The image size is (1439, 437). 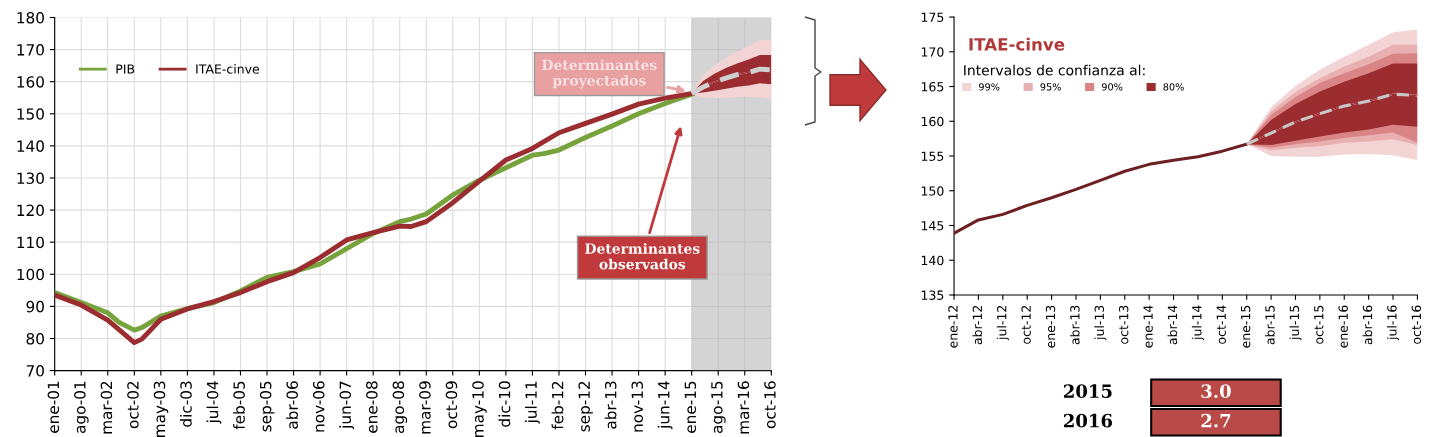 I want to click on legend-label: 80%, so click(x=1173, y=87).